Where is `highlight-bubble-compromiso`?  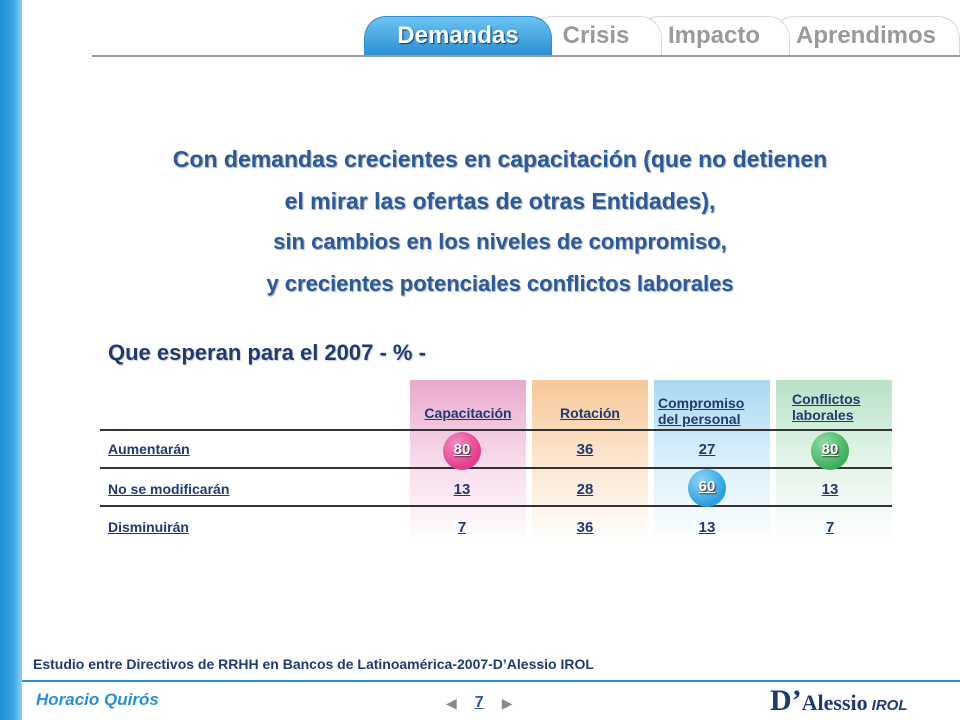
highlight-bubble-compromiso is located at coordinates (707, 488).